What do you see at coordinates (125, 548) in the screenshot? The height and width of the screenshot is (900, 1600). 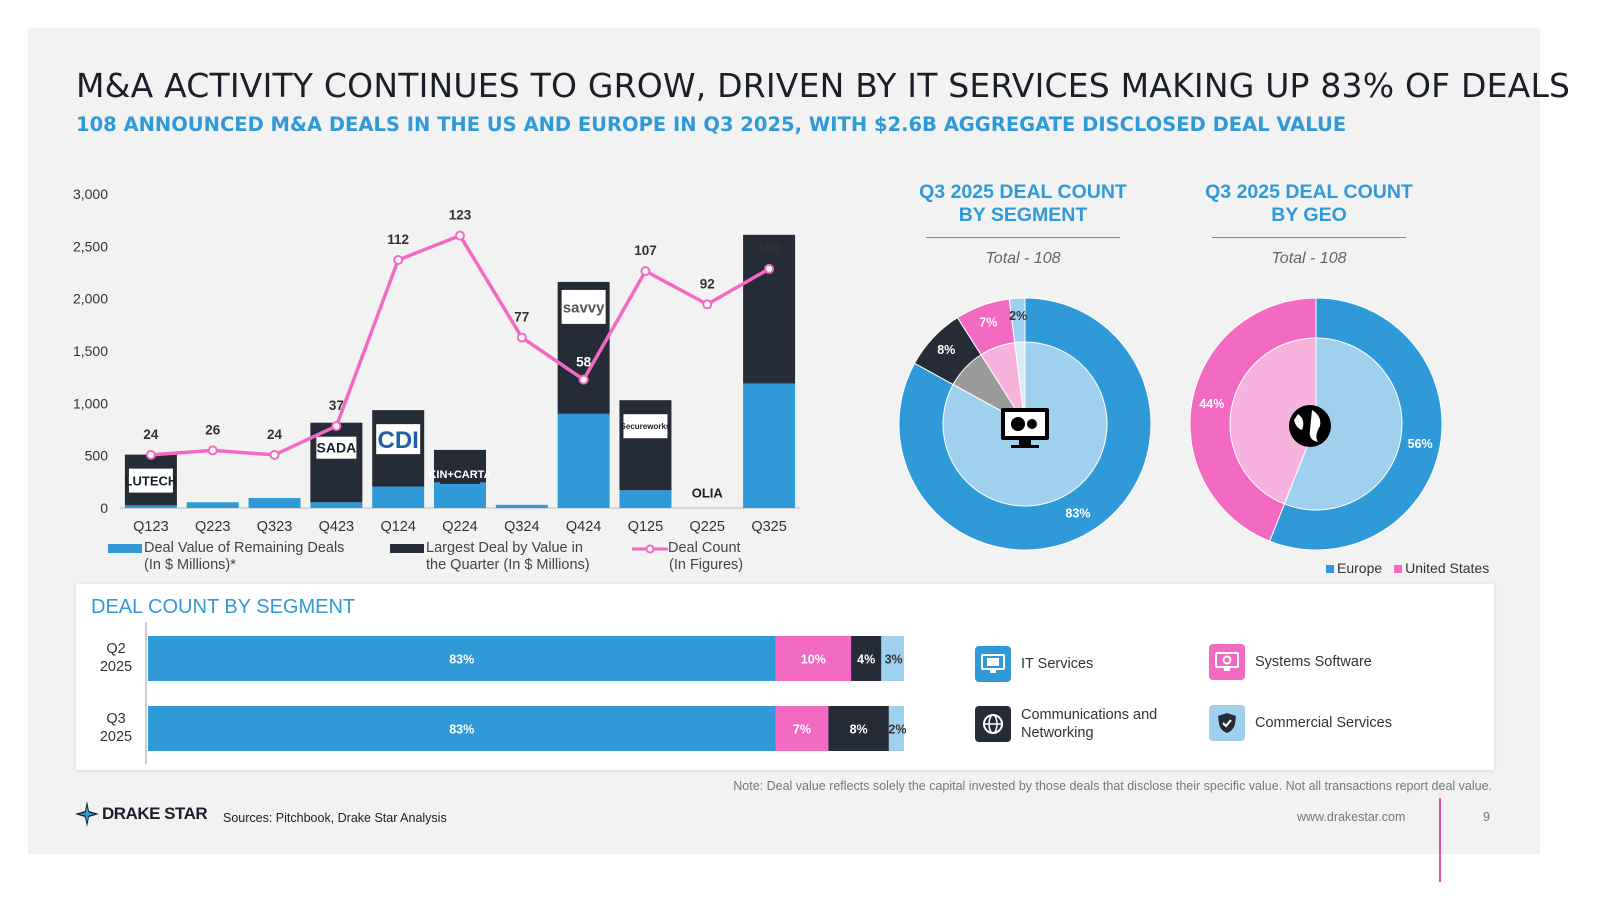 I see `legend-swatch-blue` at bounding box center [125, 548].